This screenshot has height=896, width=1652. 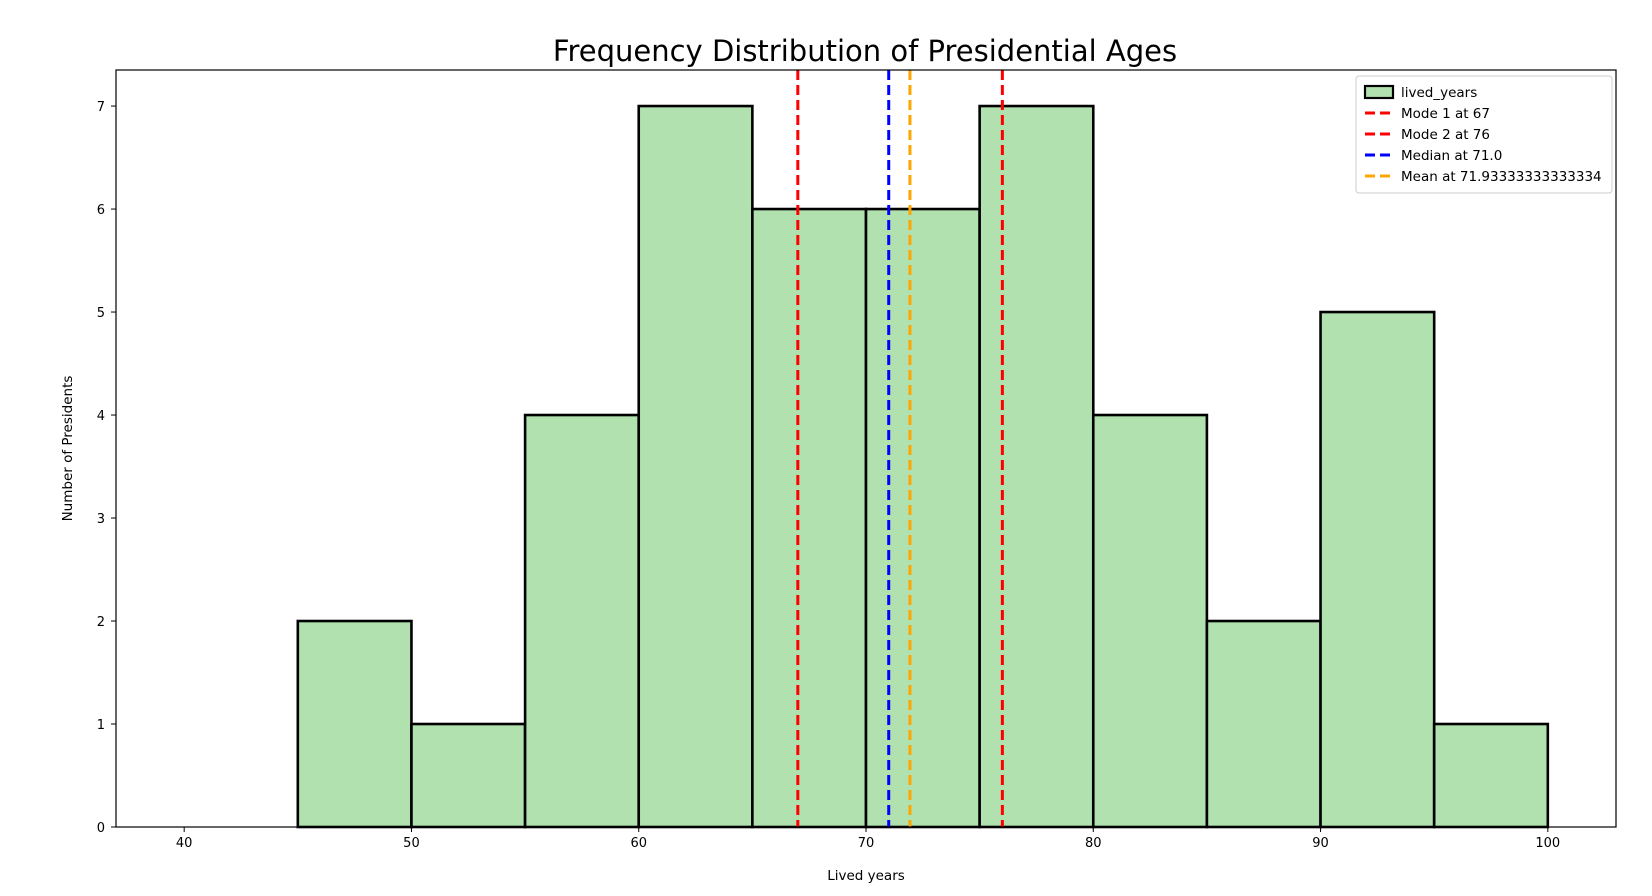 What do you see at coordinates (106, 468) in the screenshot?
I see `y-axis-ticks: 0 1 2 3 4 5 6 7` at bounding box center [106, 468].